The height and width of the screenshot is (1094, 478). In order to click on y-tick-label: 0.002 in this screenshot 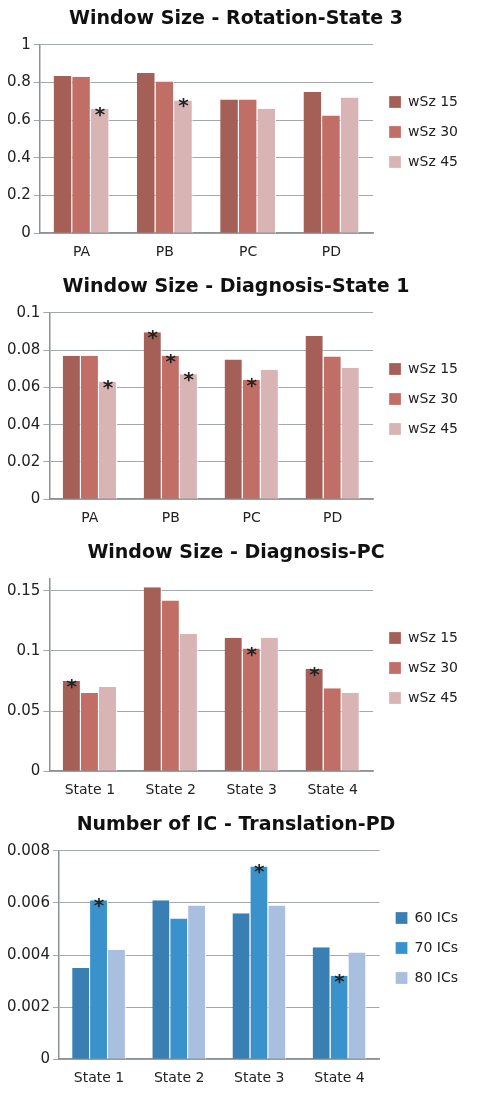, I will do `click(28, 1005)`.